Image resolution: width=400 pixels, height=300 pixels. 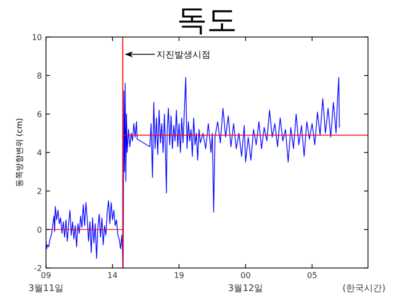 What do you see at coordinates (183, 55) in the screenshot?
I see `annotation: 지진발생시점` at bounding box center [183, 55].